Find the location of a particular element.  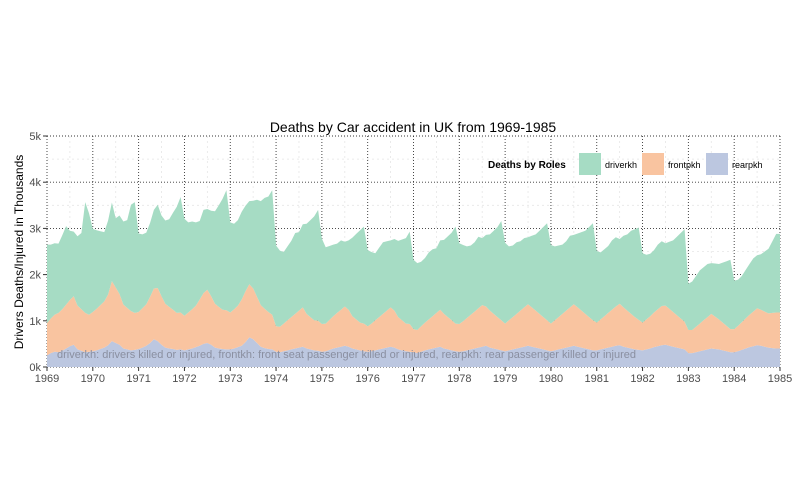

legend-swatch-frontpkh is located at coordinates (653, 164).